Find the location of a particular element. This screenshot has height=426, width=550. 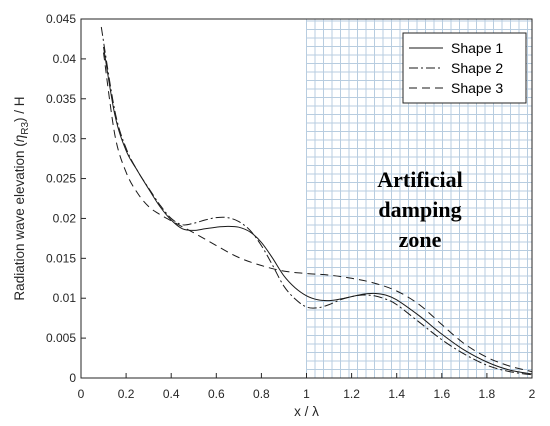

legend-label: Shape 2 is located at coordinates (477, 68).